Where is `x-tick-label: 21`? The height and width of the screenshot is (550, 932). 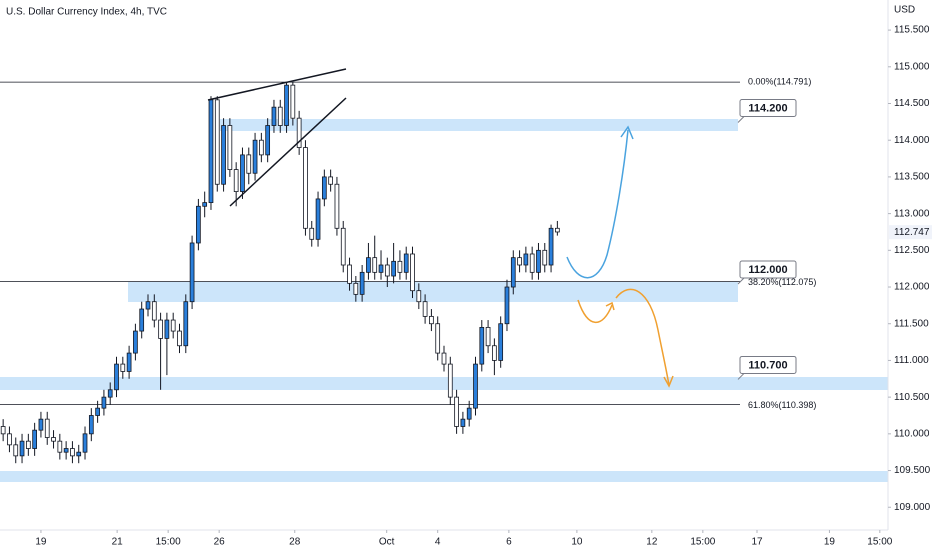
x-tick-label: 21 is located at coordinates (118, 542).